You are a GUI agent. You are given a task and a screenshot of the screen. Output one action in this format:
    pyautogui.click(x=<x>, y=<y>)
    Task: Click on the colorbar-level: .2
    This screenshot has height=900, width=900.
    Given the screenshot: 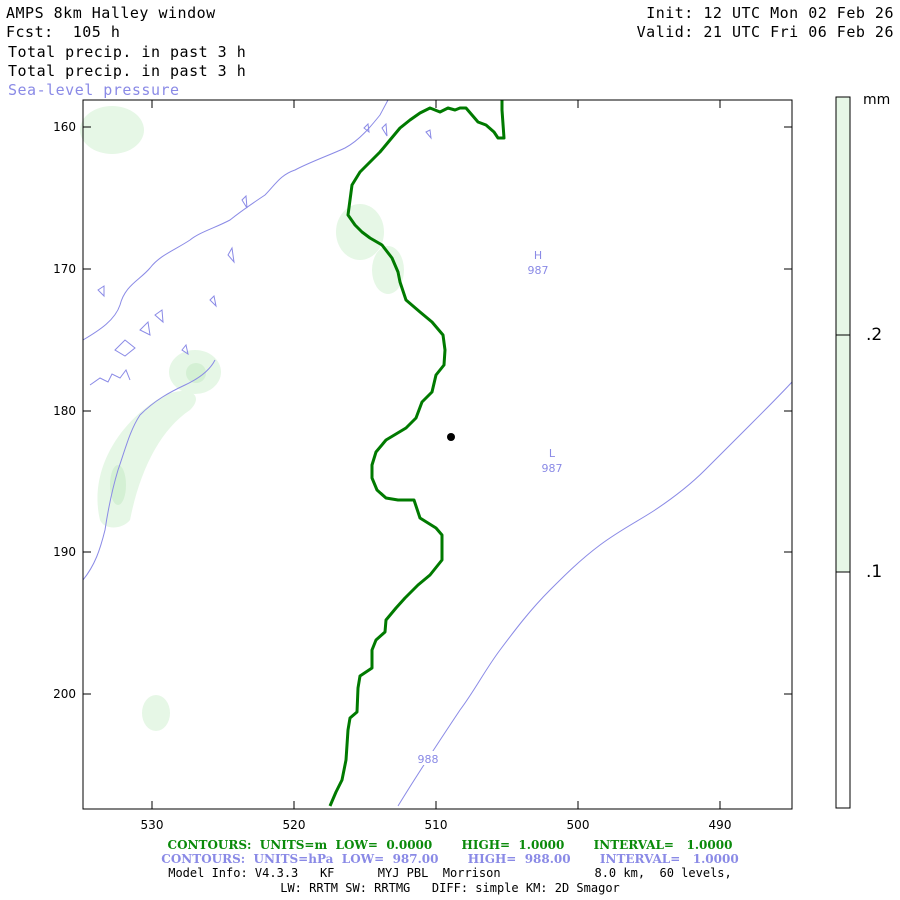 What is the action you would take?
    pyautogui.click(x=874, y=335)
    